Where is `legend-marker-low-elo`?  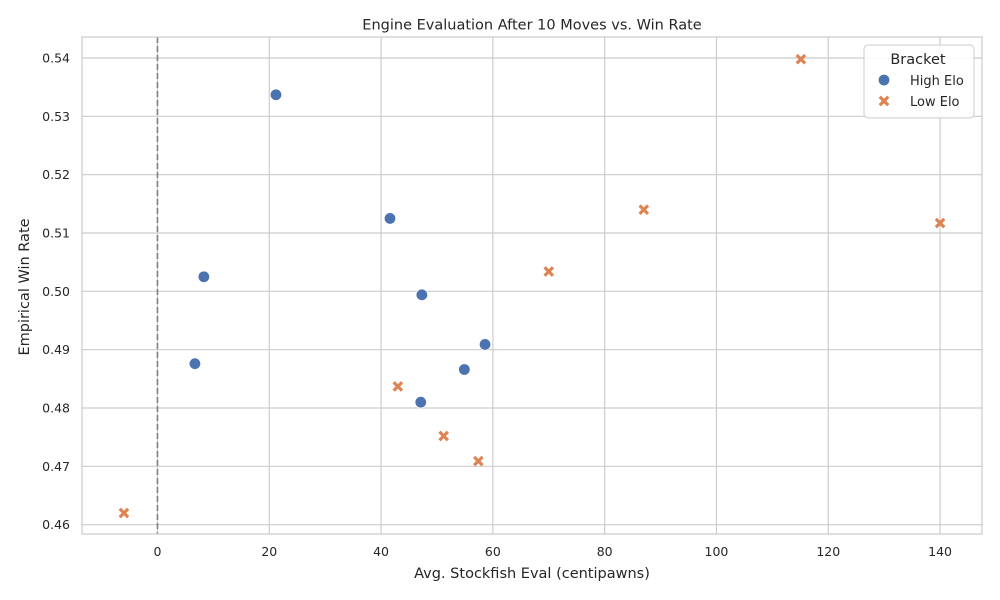 legend-marker-low-elo is located at coordinates (884, 101).